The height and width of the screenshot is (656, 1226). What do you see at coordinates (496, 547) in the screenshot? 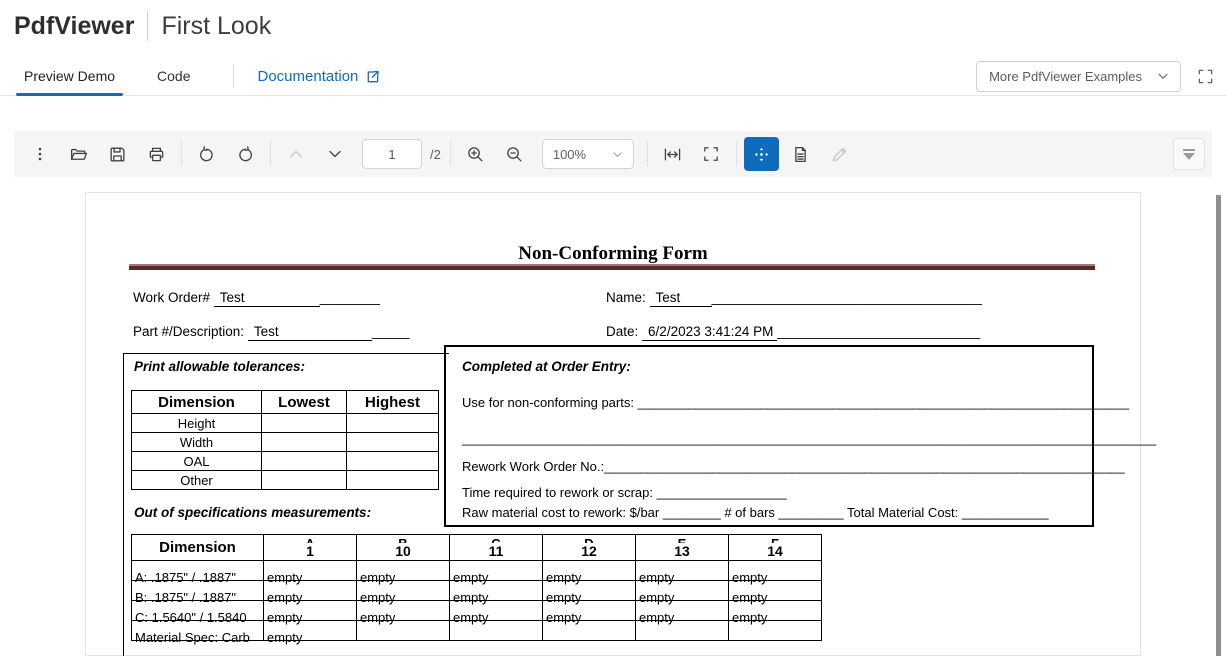
I see `spec-header-col: C11` at bounding box center [496, 547].